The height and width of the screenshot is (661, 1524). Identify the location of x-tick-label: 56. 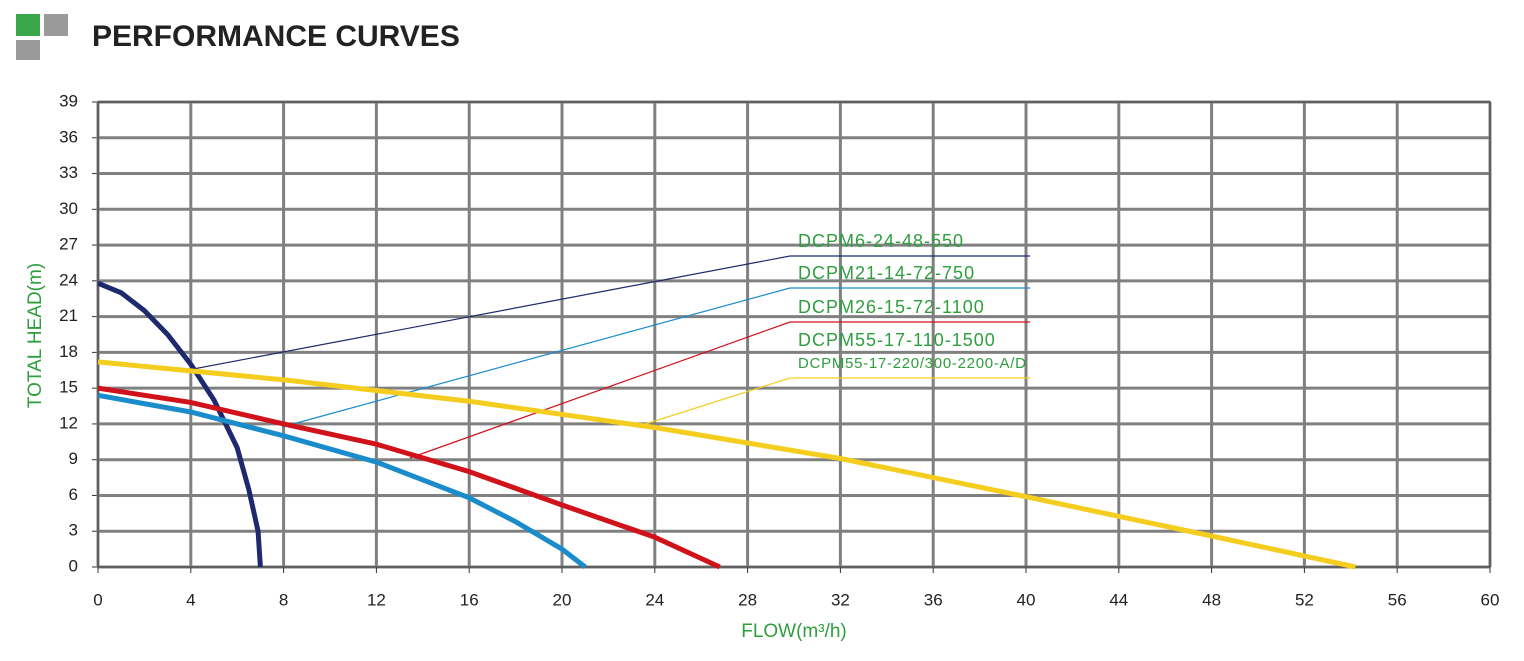
(1397, 599).